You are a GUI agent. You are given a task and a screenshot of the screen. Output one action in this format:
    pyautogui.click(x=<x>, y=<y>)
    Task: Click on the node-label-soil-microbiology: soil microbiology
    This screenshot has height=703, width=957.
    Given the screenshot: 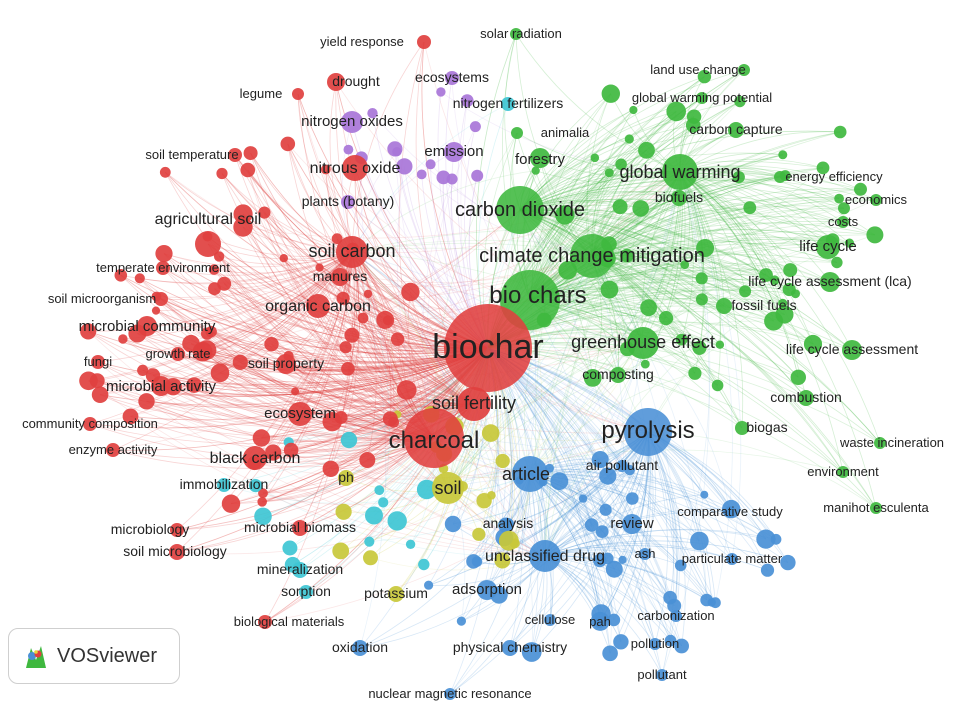 What is the action you would take?
    pyautogui.click(x=174, y=551)
    